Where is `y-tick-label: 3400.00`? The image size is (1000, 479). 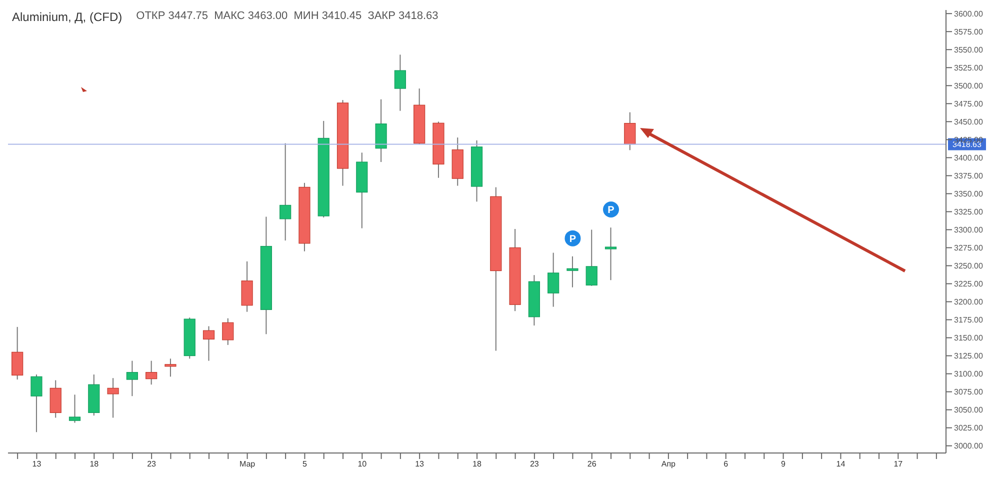
y-tick-label: 3400.00 is located at coordinates (969, 158).